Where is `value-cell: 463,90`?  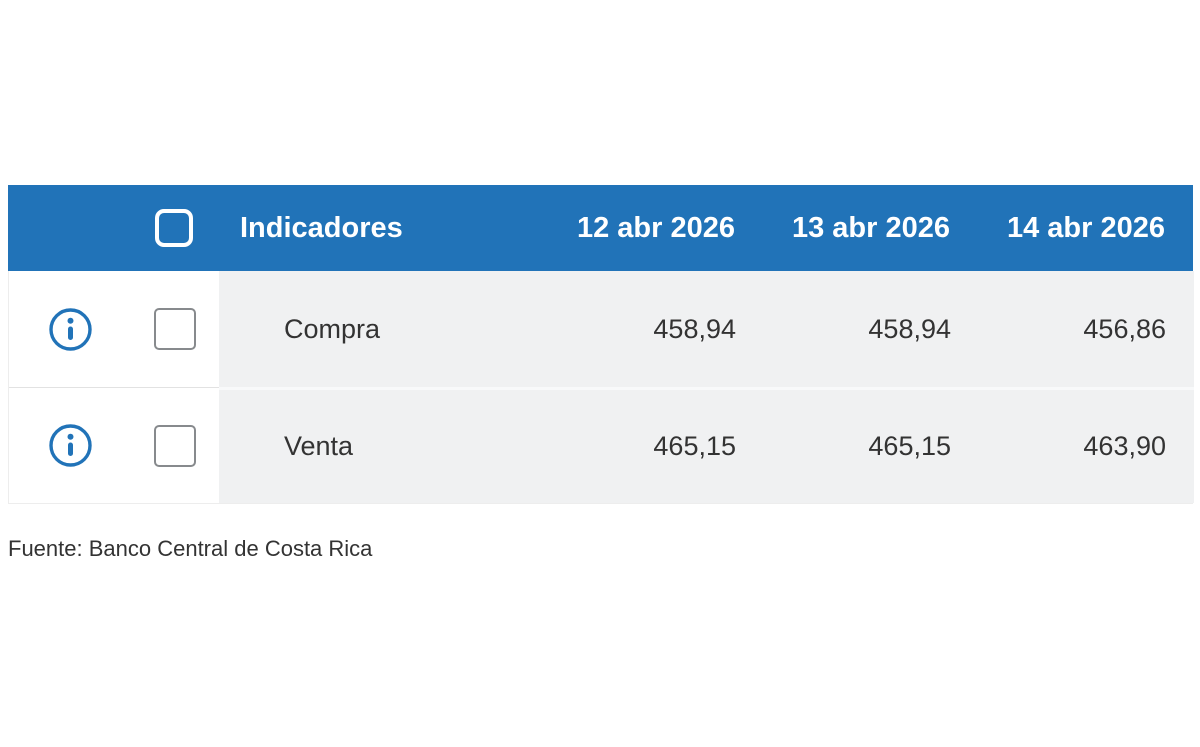
value-cell: 463,90 is located at coordinates (1072, 445).